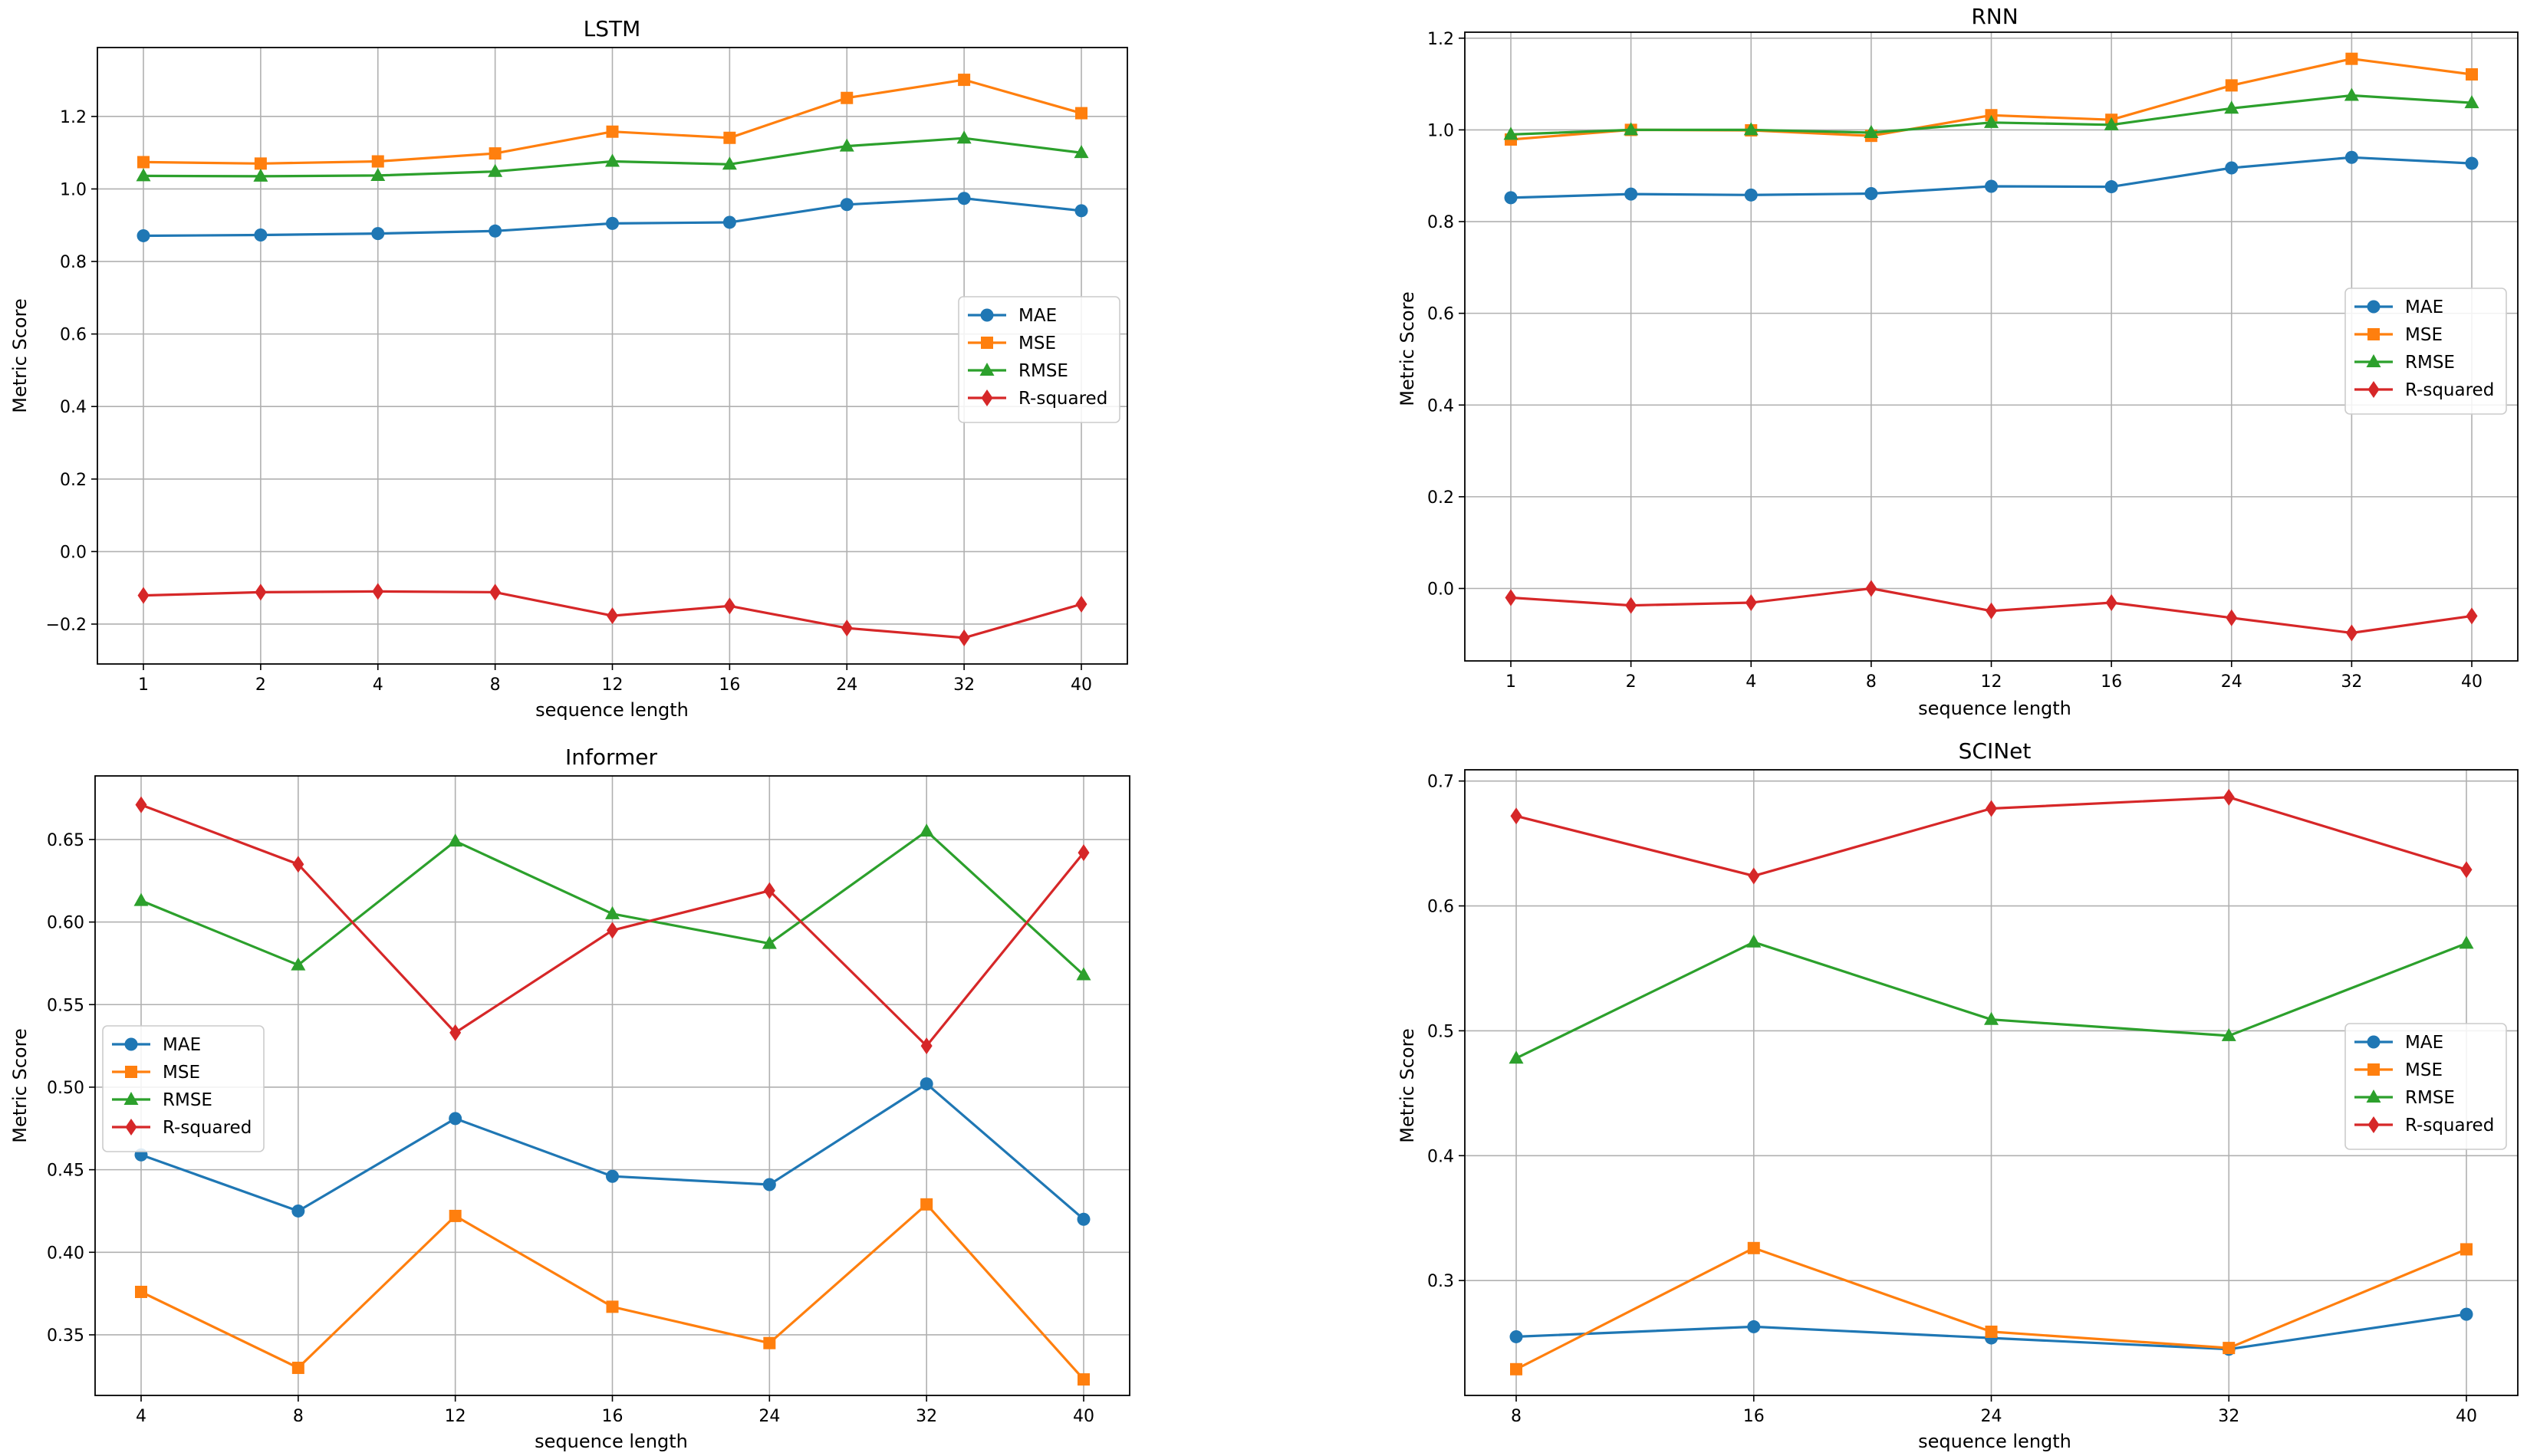  What do you see at coordinates (260, 685) in the screenshot?
I see `x-tick-label: 2` at bounding box center [260, 685].